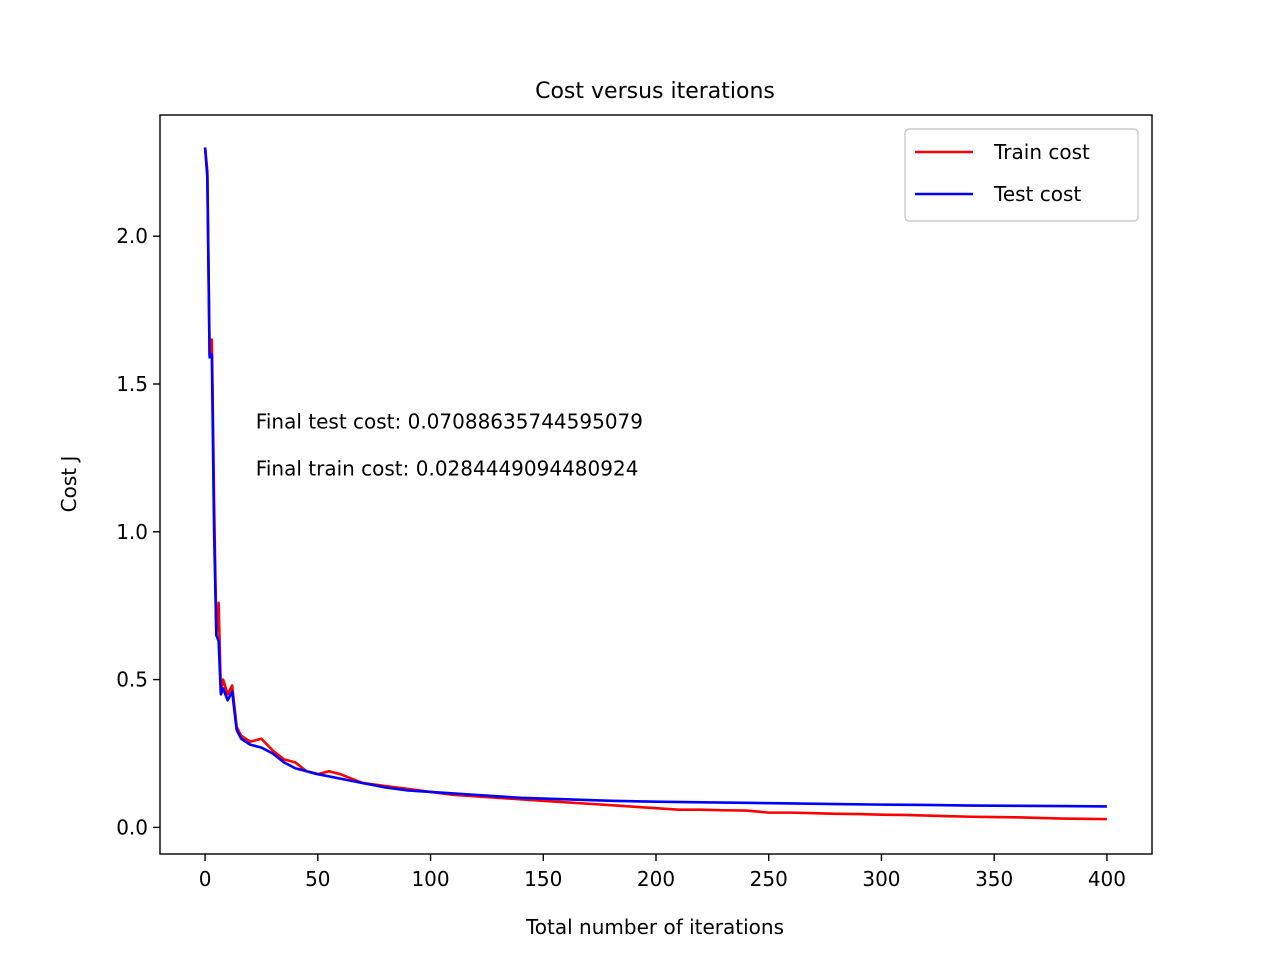 This screenshot has height=960, width=1280. I want to click on legend: Train cost Test cost, so click(1021, 175).